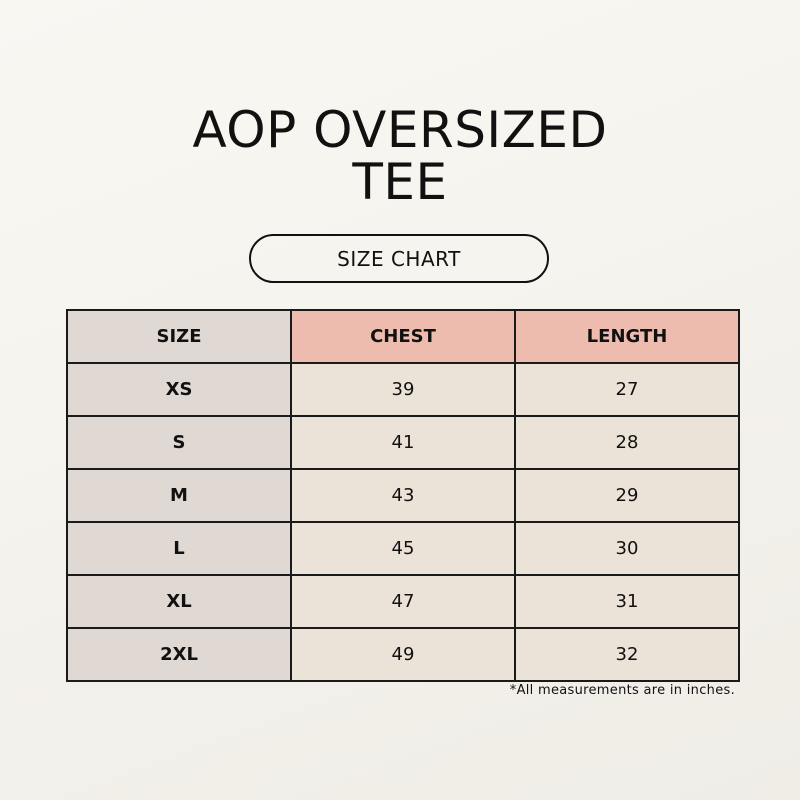 This screenshot has width=800, height=800. I want to click on size-cell: 2XL, so click(179, 654).